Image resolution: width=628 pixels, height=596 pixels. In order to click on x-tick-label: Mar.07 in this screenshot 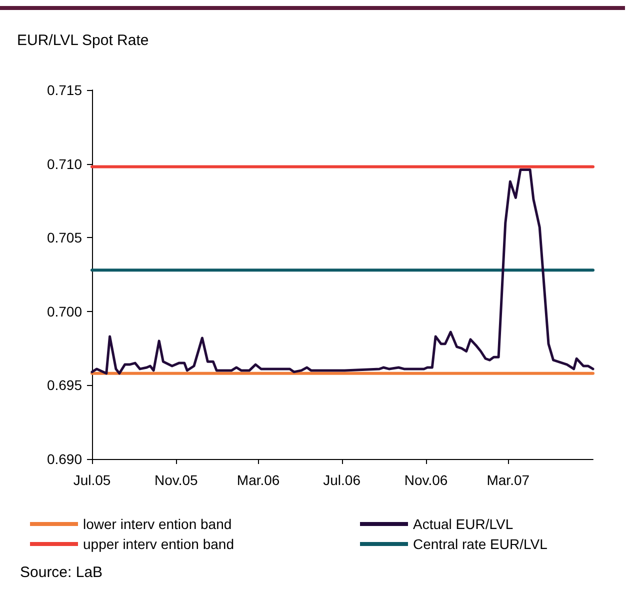, I will do `click(508, 480)`.